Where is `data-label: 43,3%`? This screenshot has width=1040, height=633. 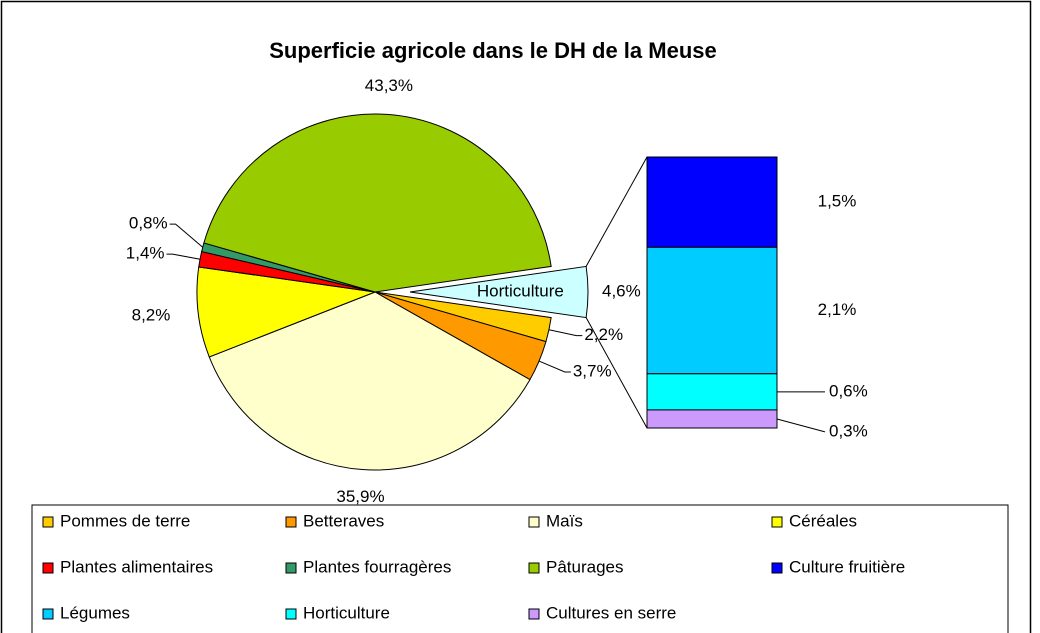
data-label: 43,3% is located at coordinates (389, 85).